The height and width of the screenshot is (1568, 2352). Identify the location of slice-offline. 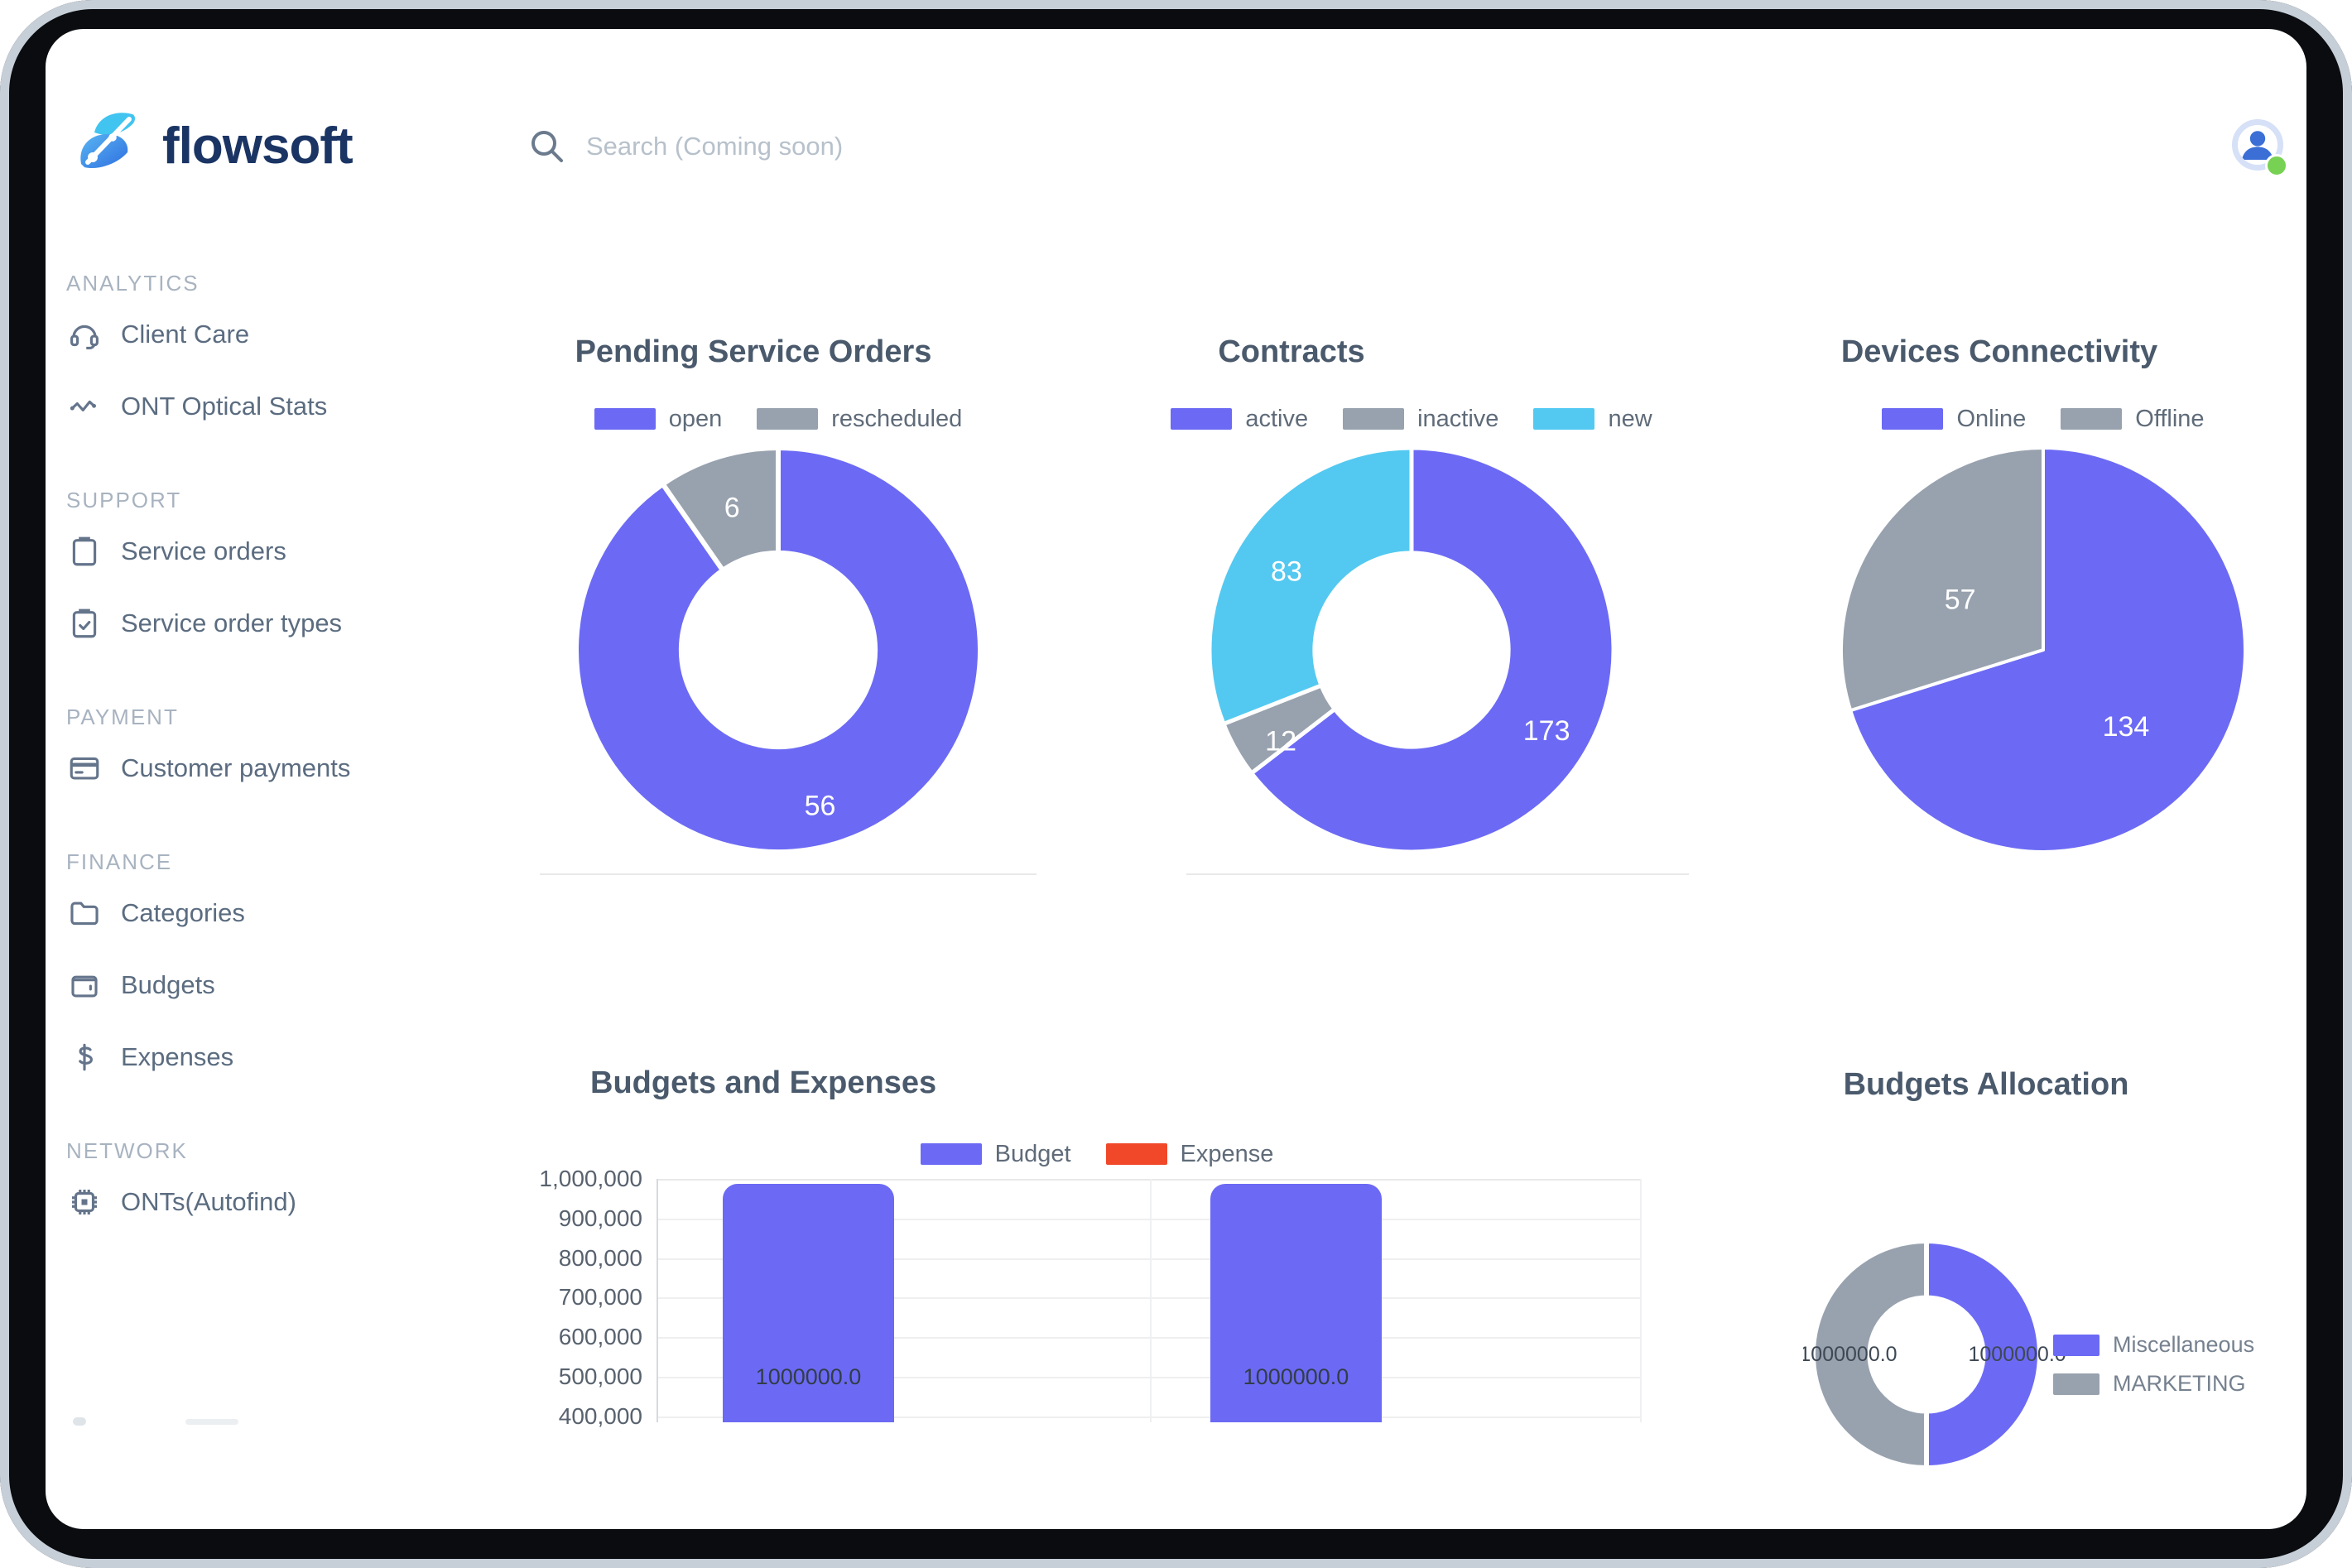
(1943, 579).